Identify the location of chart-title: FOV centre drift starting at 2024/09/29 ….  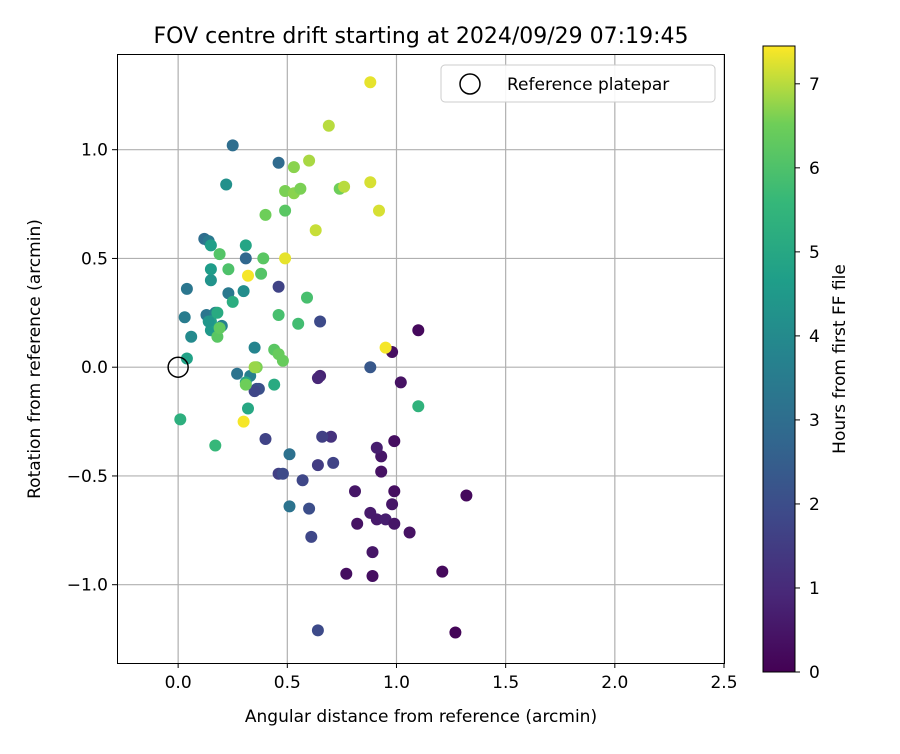
(421, 36).